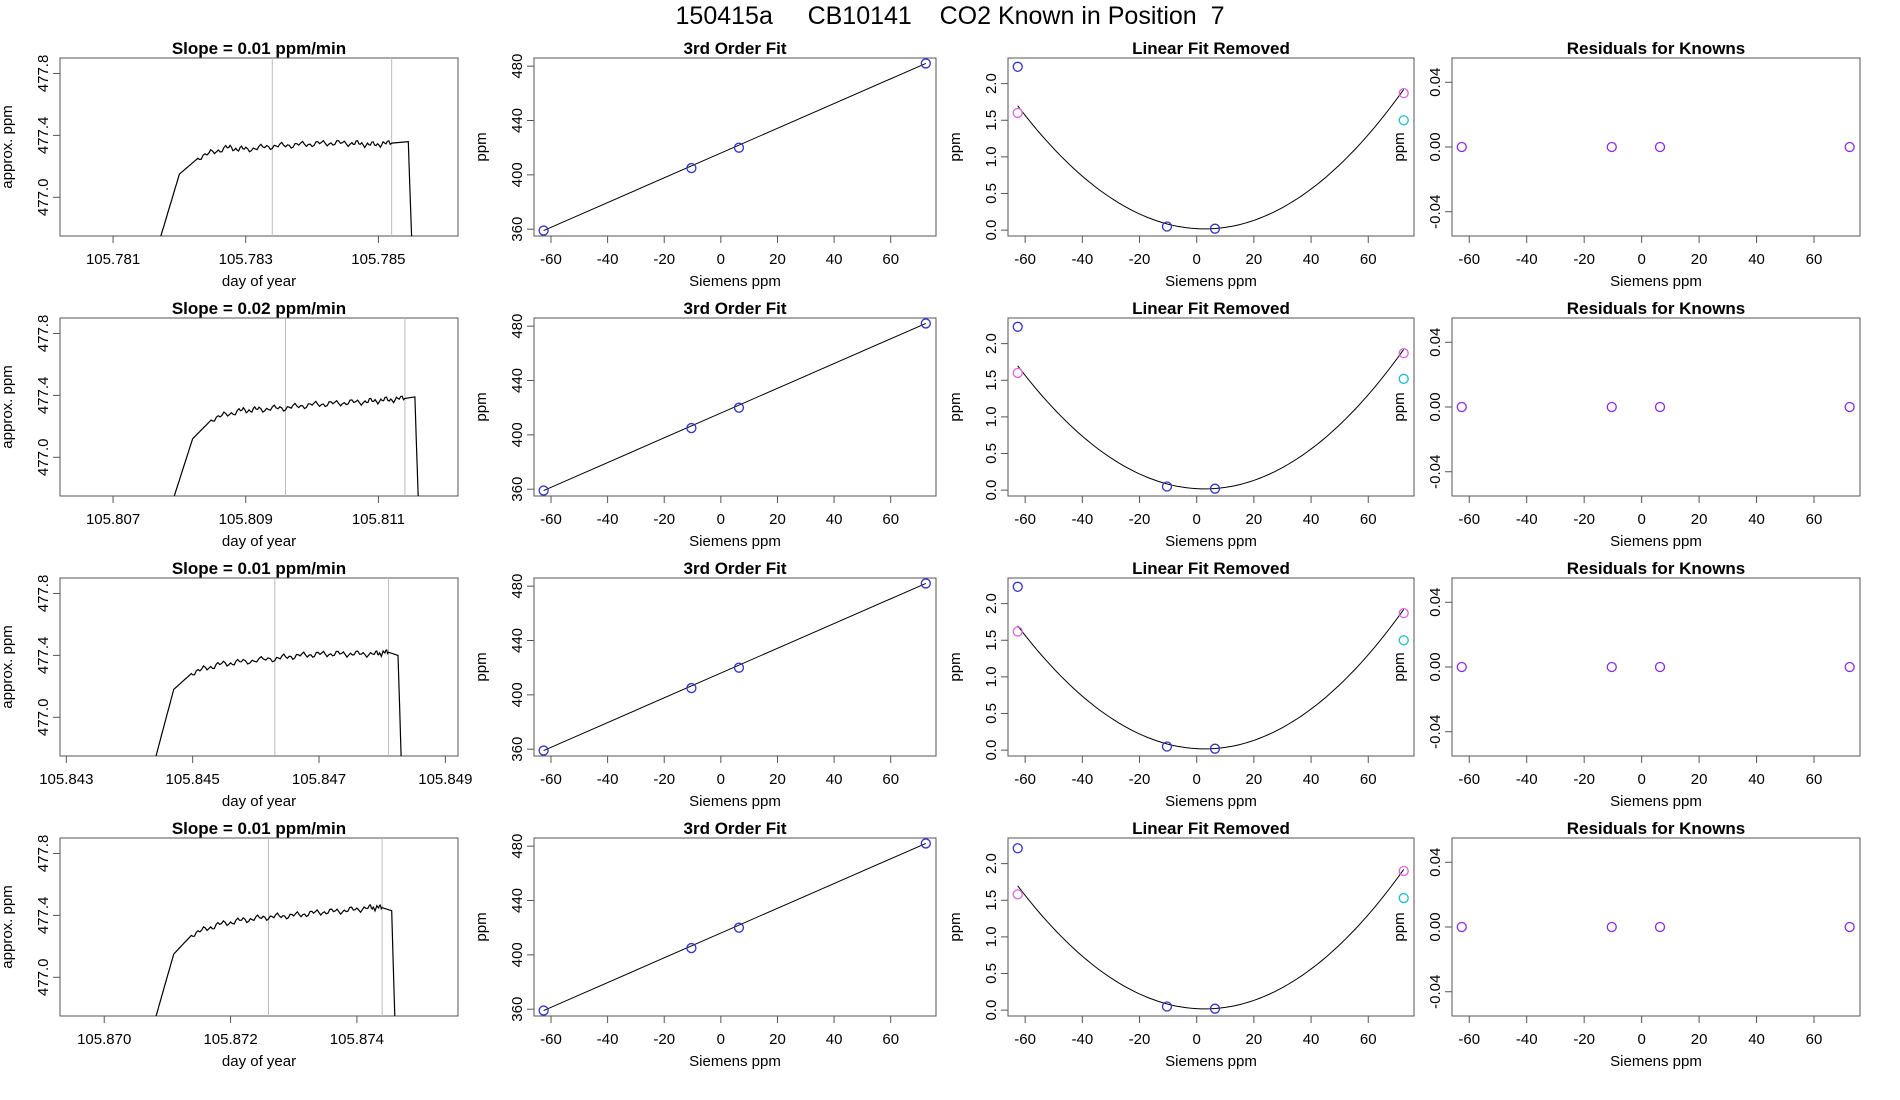 This screenshot has height=1100, width=1900. What do you see at coordinates (735, 568) in the screenshot?
I see `chart-title: 3rd Order Fit` at bounding box center [735, 568].